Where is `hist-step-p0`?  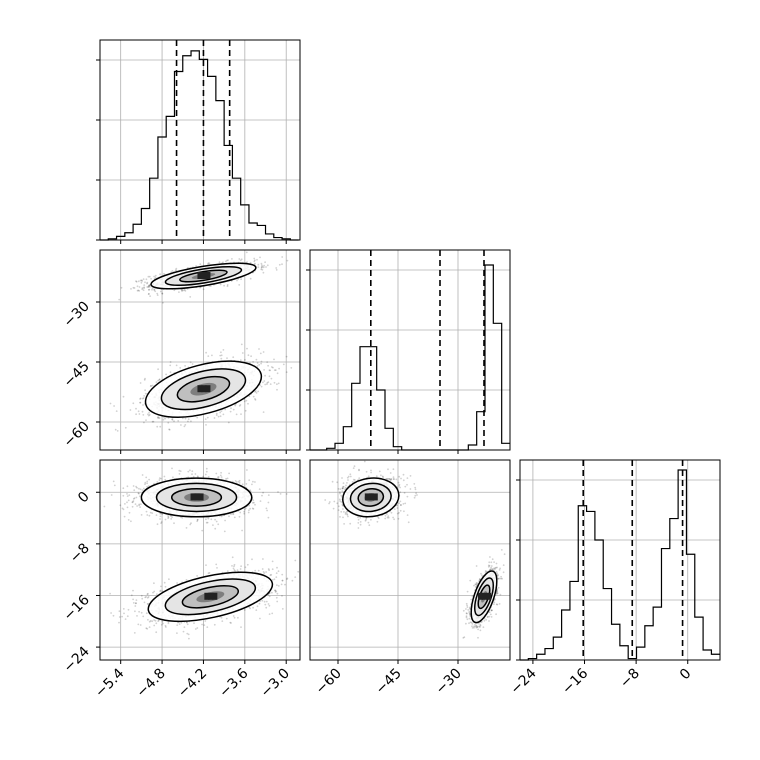
hist-step-p0 is located at coordinates (199, 145).